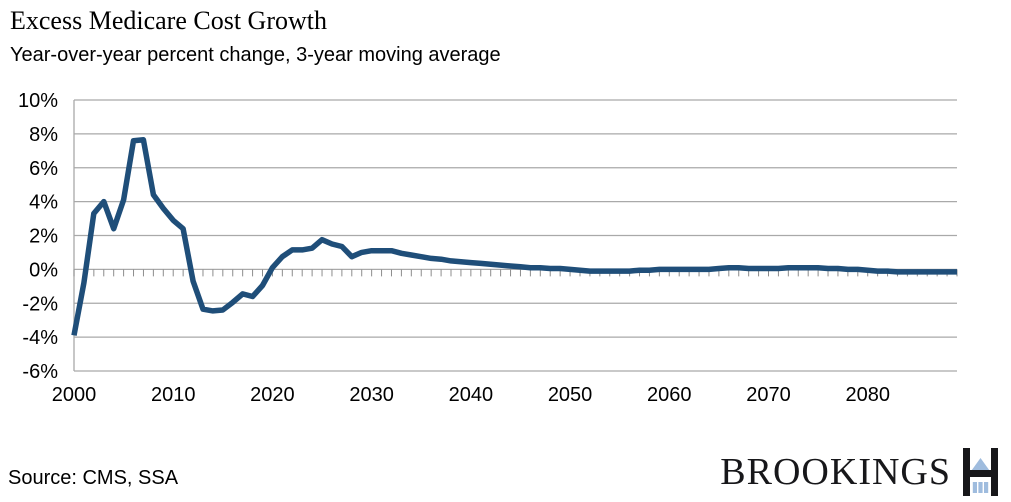 The width and height of the screenshot is (1011, 502). I want to click on x-axis-tick-label: 2040, so click(471, 395).